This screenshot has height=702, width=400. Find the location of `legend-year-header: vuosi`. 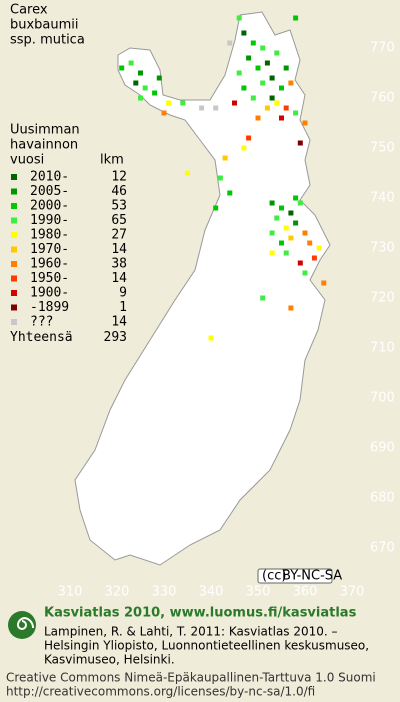

legend-year-header: vuosi is located at coordinates (27, 160).